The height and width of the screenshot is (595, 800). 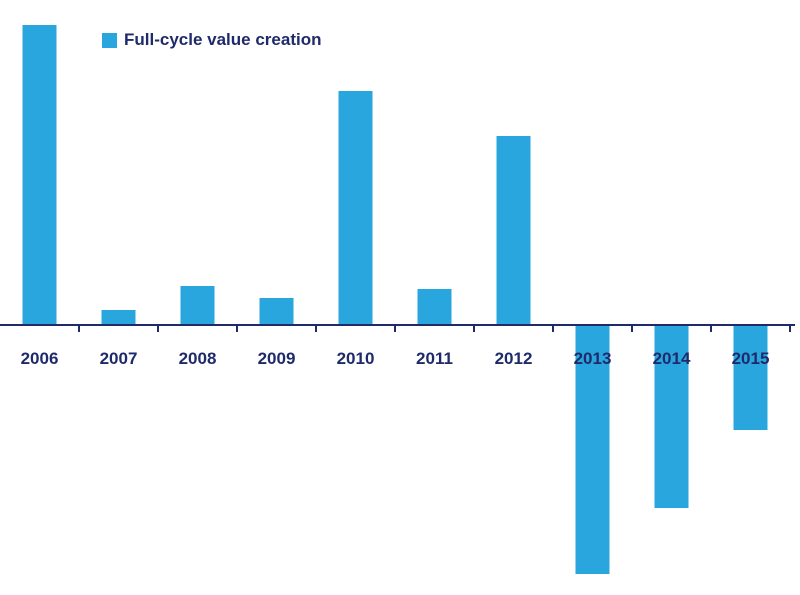 I want to click on legend: Full-cycle value creation, so click(x=211, y=40).